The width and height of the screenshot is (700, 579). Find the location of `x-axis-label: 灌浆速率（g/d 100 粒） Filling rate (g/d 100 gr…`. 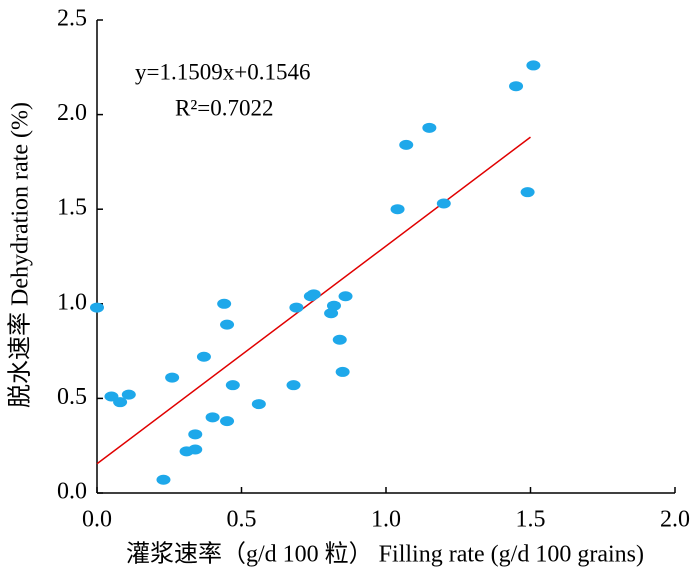

x-axis-label: 灌浆速率（g/d 100 粒） Filling rate (g/d 100 gr… is located at coordinates (385, 554).